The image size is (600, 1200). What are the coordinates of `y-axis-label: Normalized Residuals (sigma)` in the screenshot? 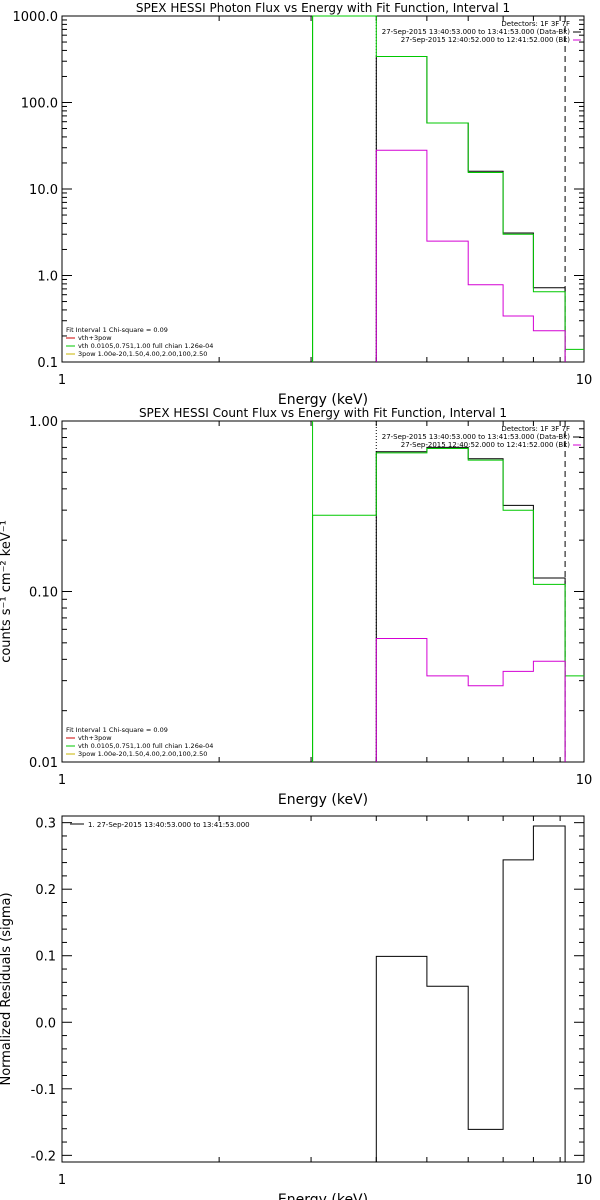 It's located at (7, 988).